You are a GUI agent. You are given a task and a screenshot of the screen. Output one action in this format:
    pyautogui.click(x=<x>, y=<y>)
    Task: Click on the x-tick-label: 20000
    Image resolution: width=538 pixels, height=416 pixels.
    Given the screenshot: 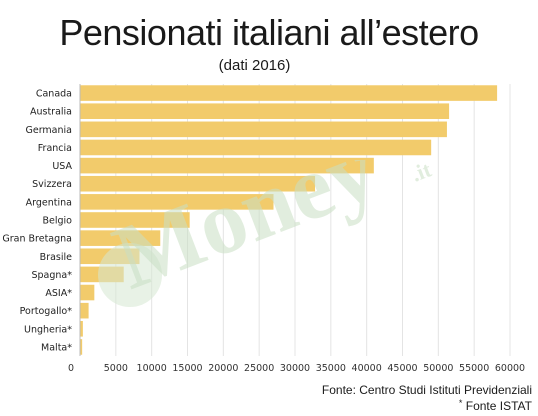 What is the action you would take?
    pyautogui.click(x=223, y=368)
    